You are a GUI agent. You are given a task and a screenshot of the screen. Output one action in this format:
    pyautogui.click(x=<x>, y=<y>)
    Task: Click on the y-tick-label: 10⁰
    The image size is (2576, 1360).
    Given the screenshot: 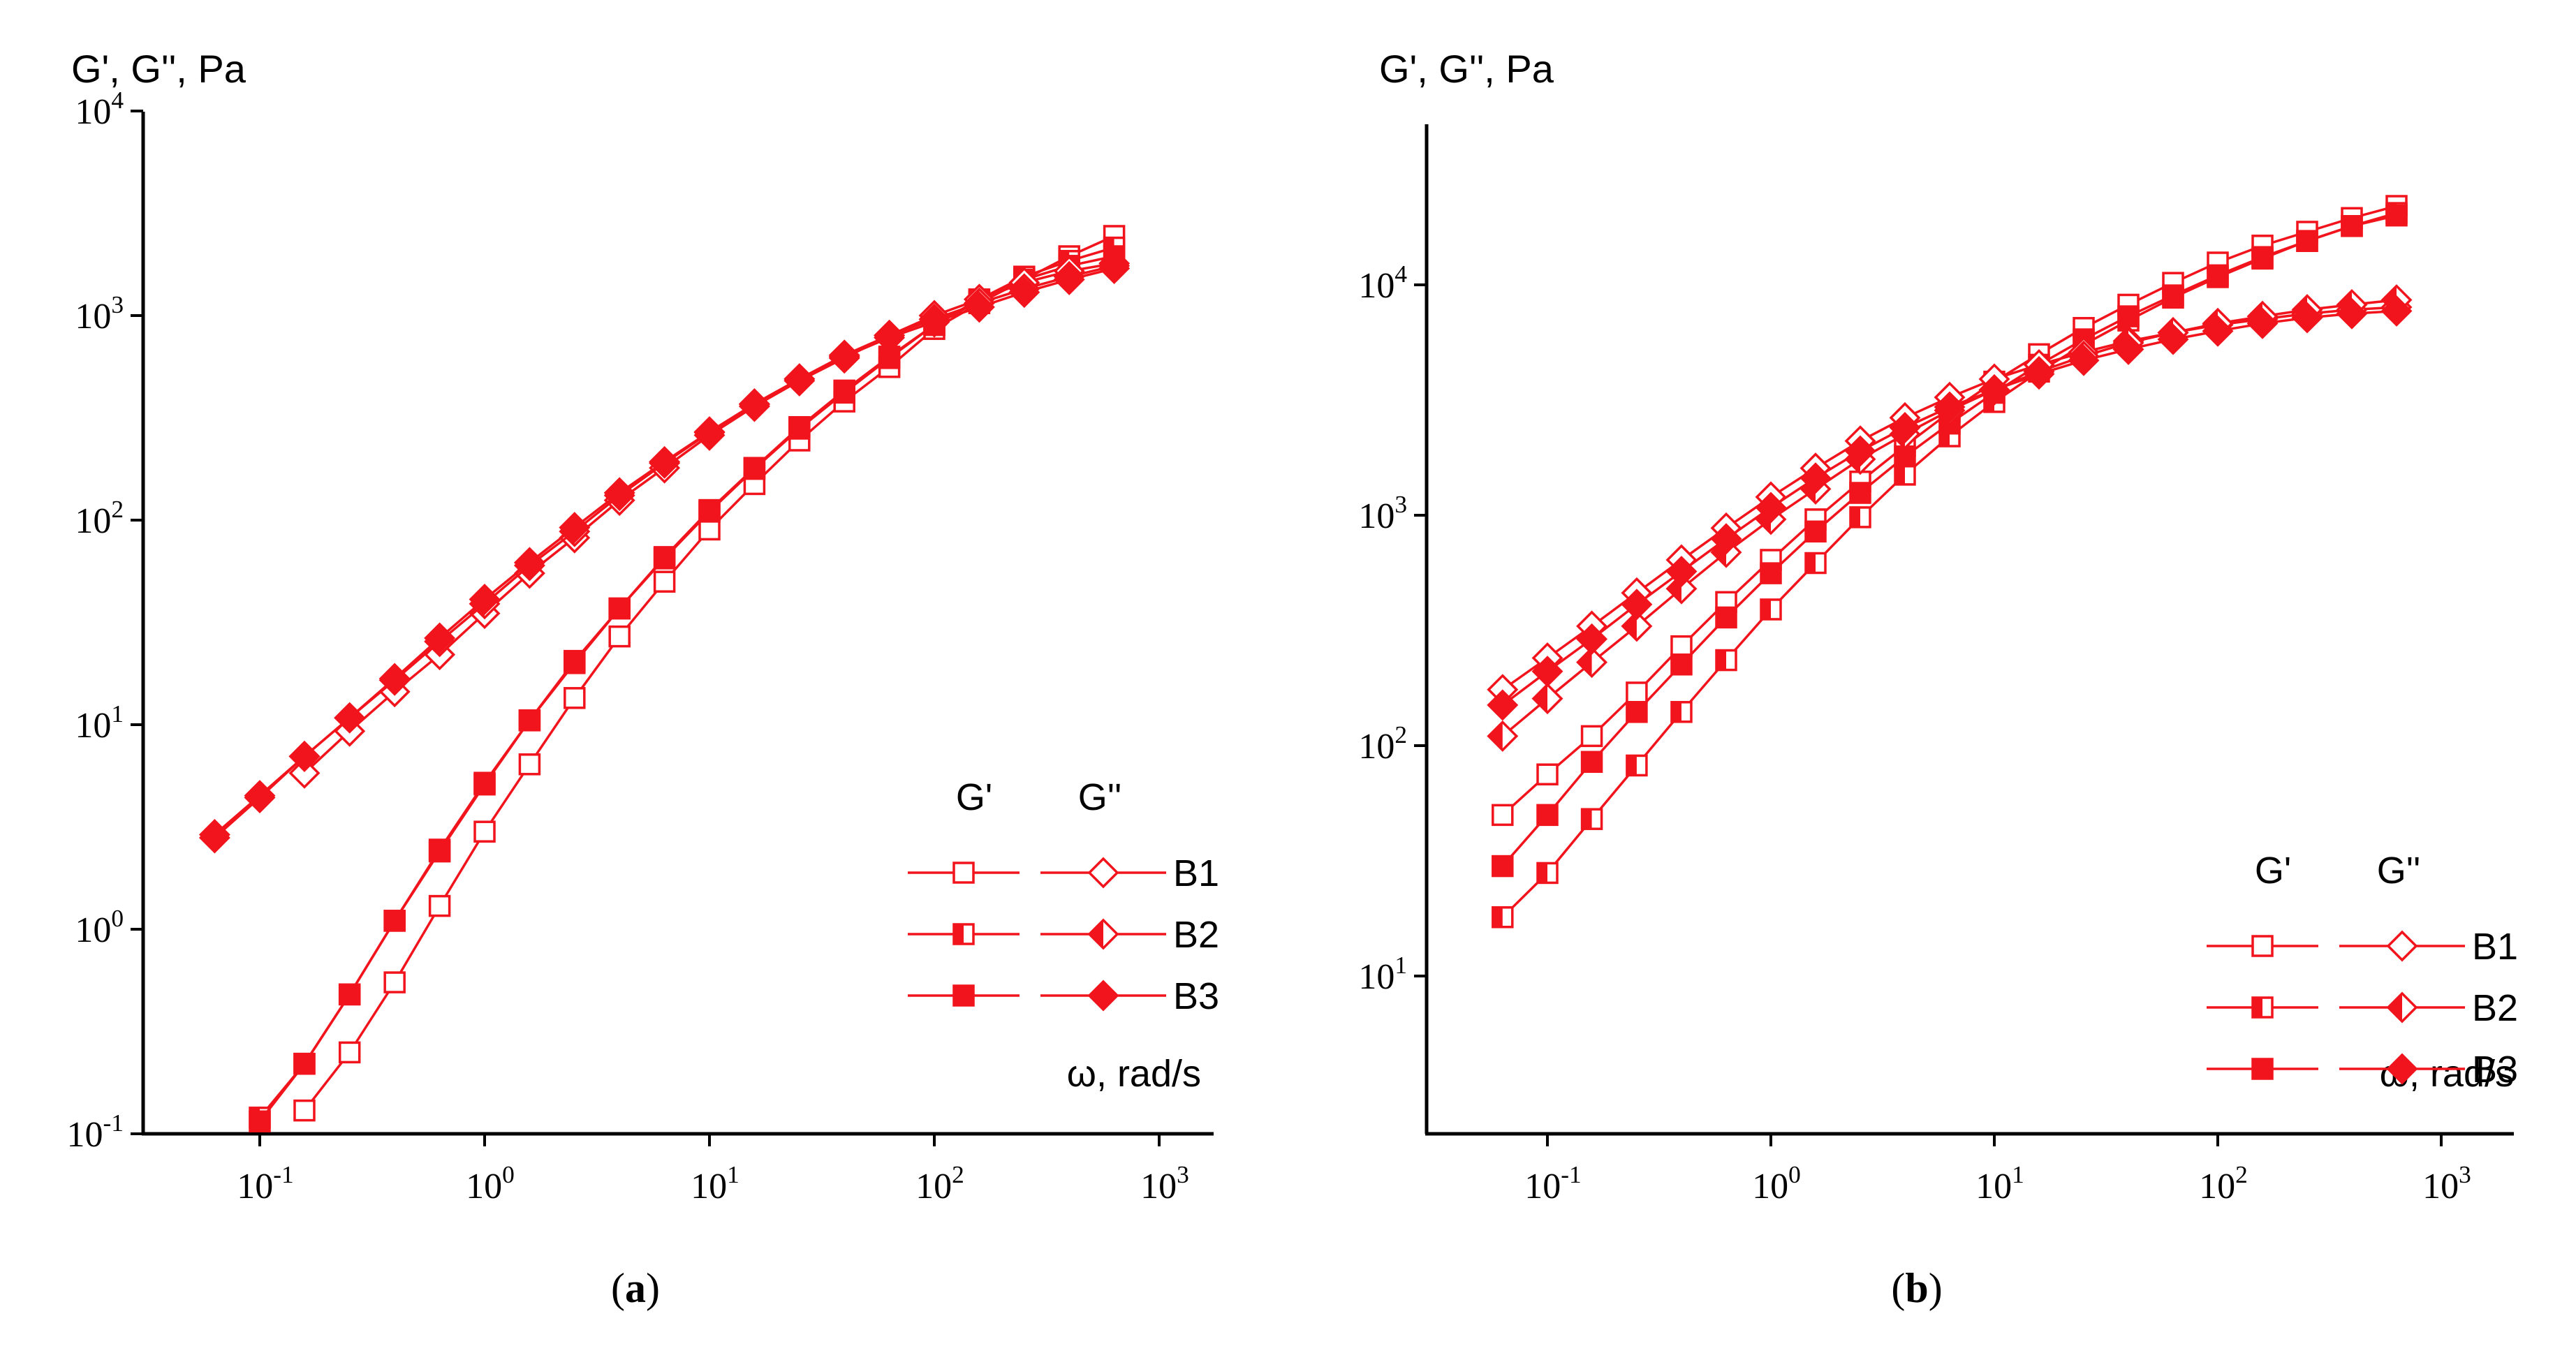 What is the action you would take?
    pyautogui.click(x=99, y=927)
    